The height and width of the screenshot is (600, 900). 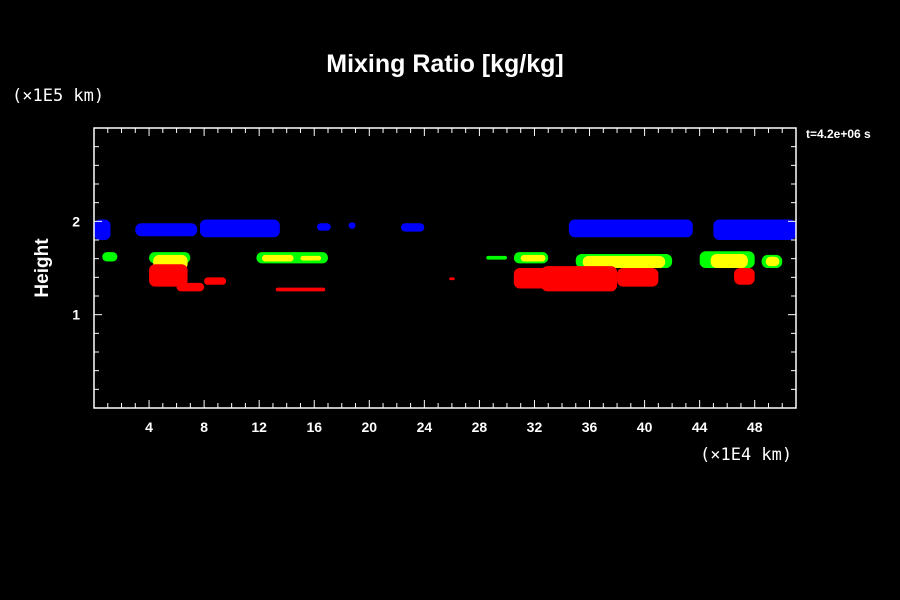 What do you see at coordinates (149, 427) in the screenshot?
I see `x-tick-label-4: 4` at bounding box center [149, 427].